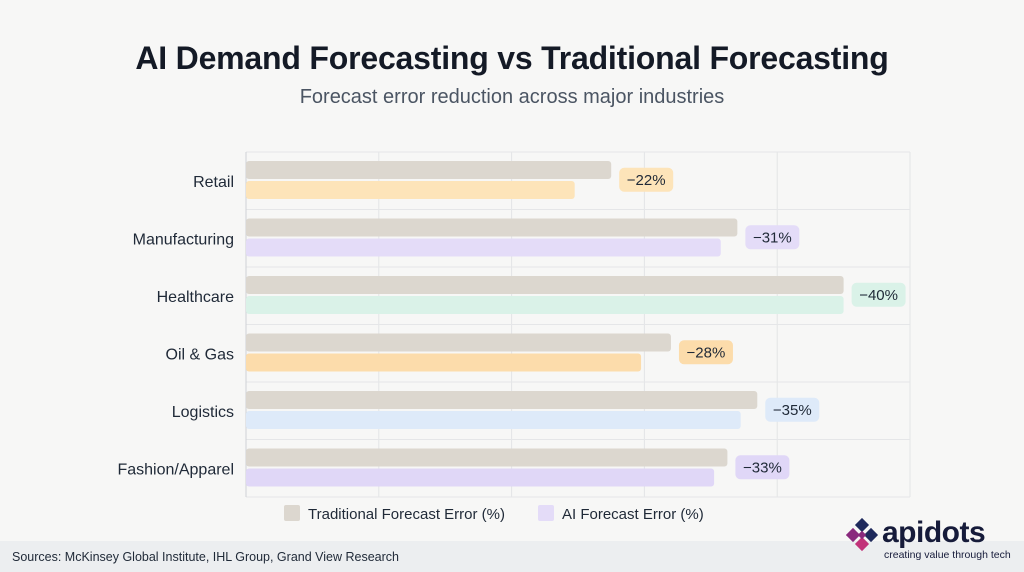 The image size is (1024, 572). Describe the element at coordinates (947, 555) in the screenshot. I see `logo-tagline: creating value through tech` at that location.